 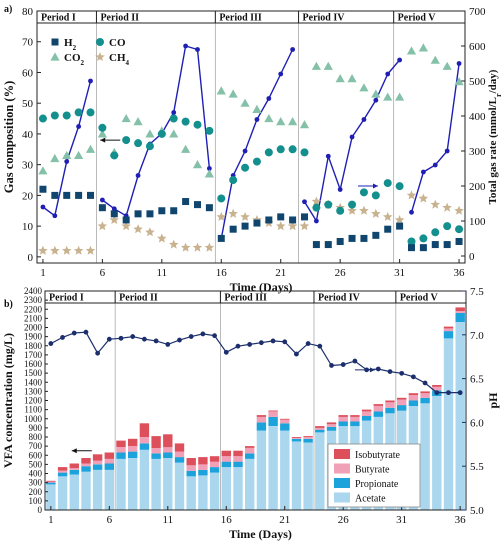 What do you see at coordinates (33, 391) in the screenshot?
I see `y-tick-label-left: 1300` at bounding box center [33, 391].